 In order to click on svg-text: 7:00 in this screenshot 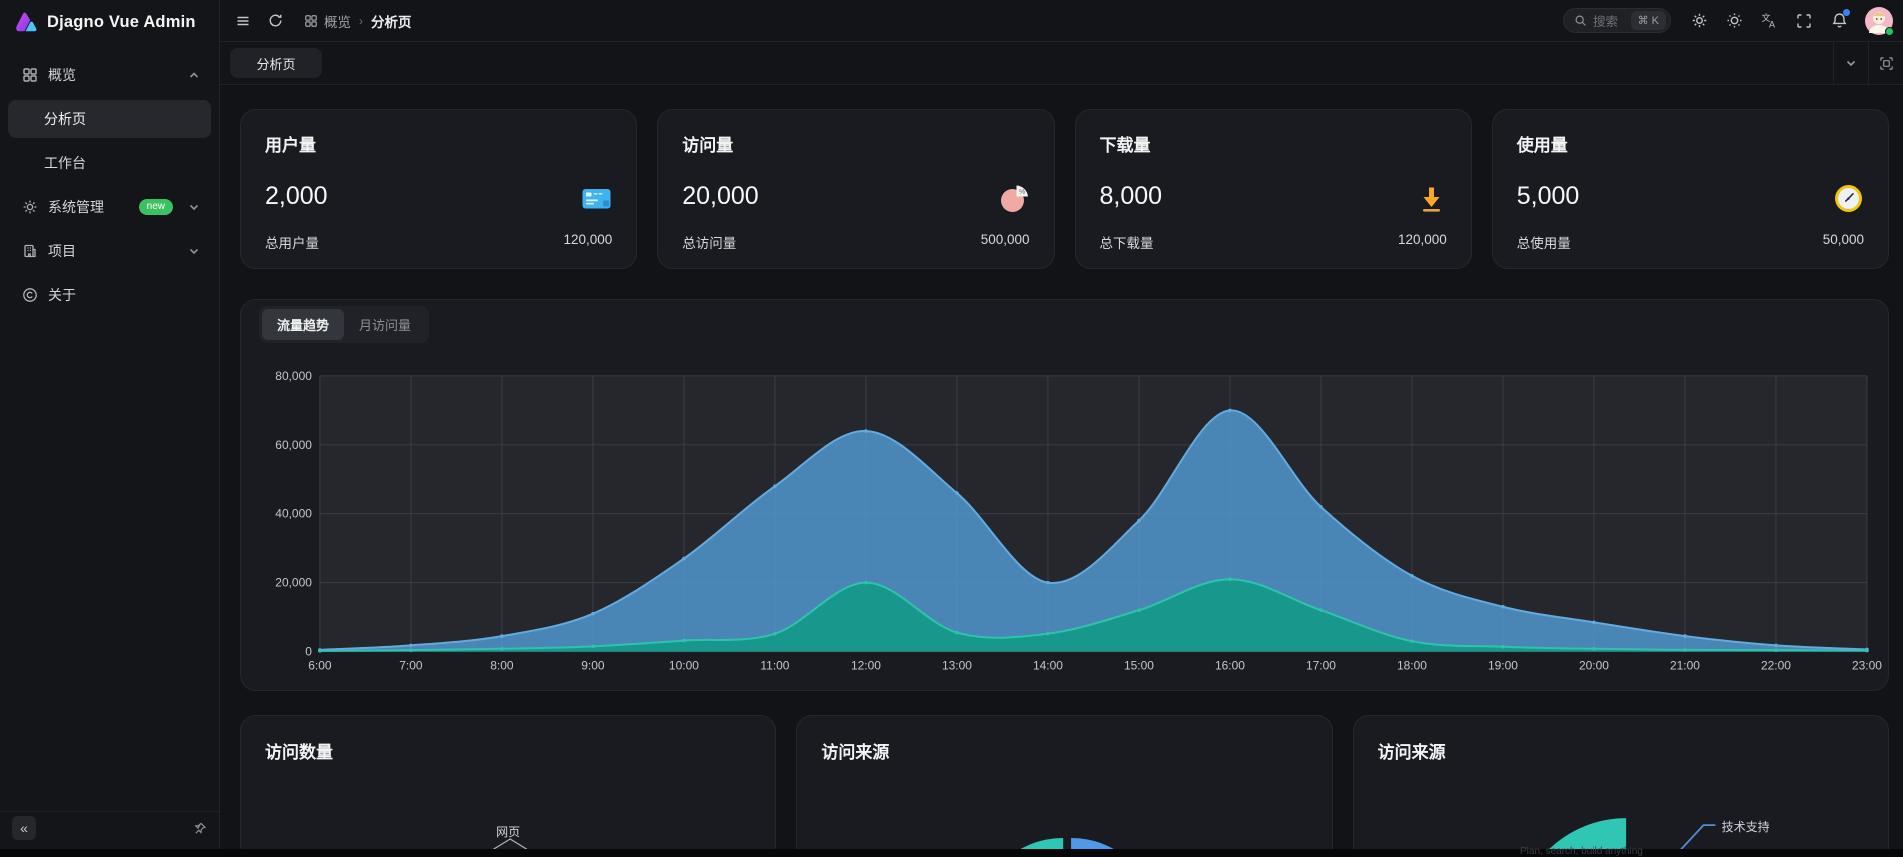, I will do `click(411, 666)`.